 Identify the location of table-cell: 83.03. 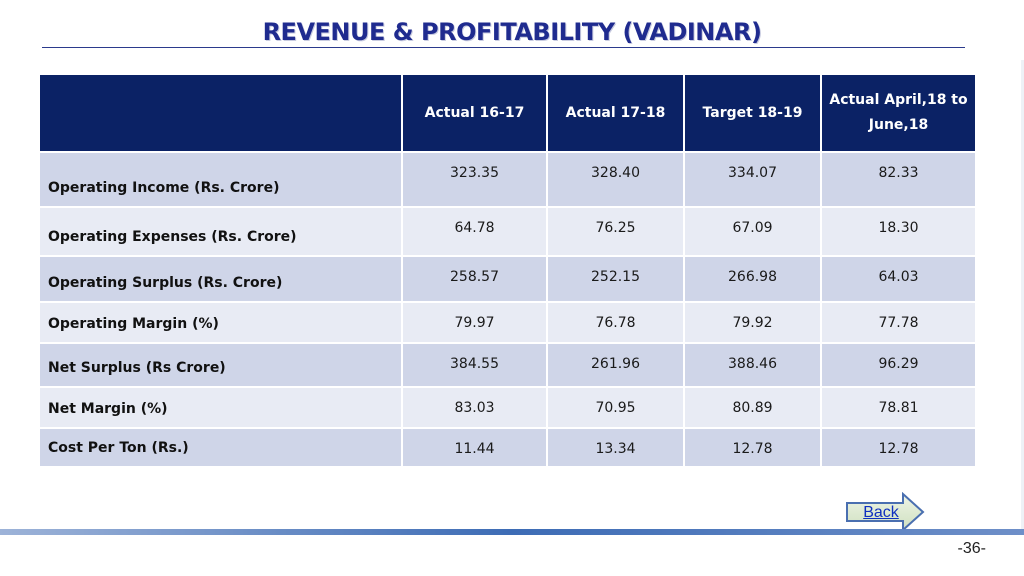
(475, 407).